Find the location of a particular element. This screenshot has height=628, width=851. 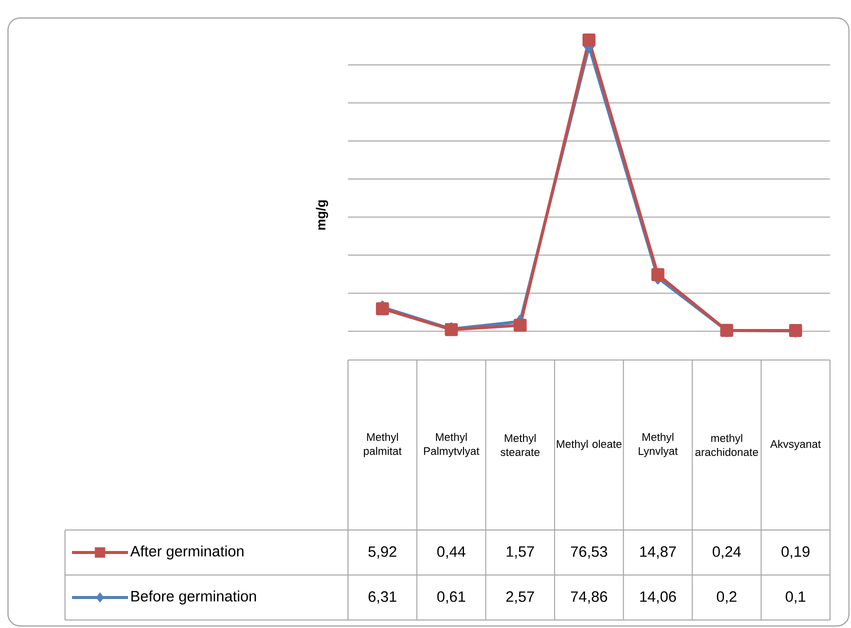

legend-label: After germination is located at coordinates (187, 552).